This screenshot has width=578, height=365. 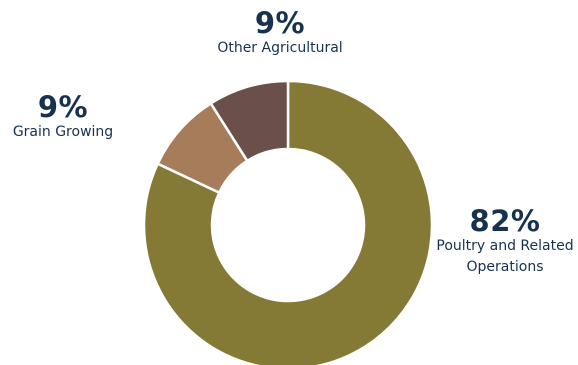 I want to click on slice-name-poultry-line-2: Operations, so click(x=505, y=267).